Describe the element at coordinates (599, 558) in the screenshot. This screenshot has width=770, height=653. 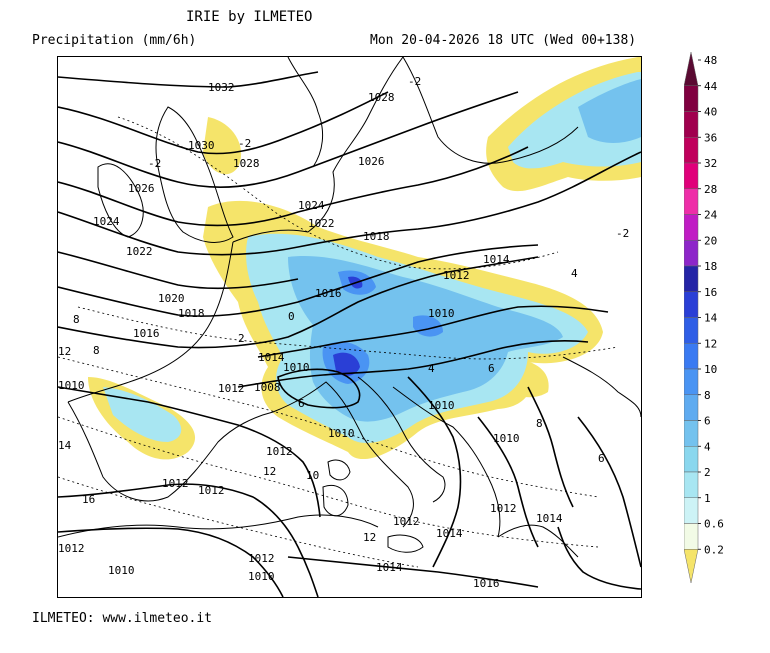
I see `isobar-1014-east` at that location.